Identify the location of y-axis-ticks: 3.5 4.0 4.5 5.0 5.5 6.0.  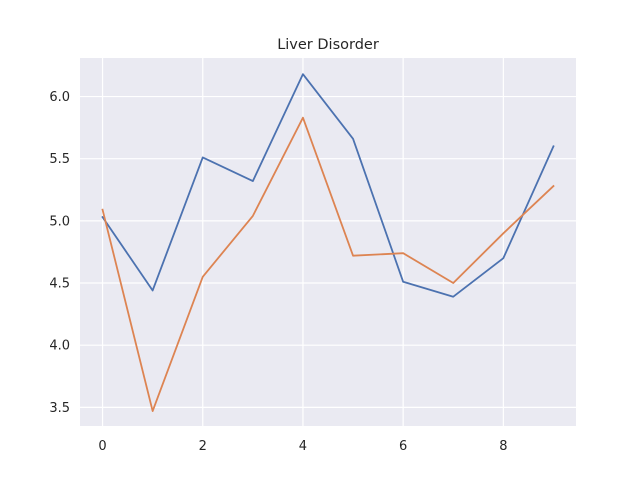
(59, 253).